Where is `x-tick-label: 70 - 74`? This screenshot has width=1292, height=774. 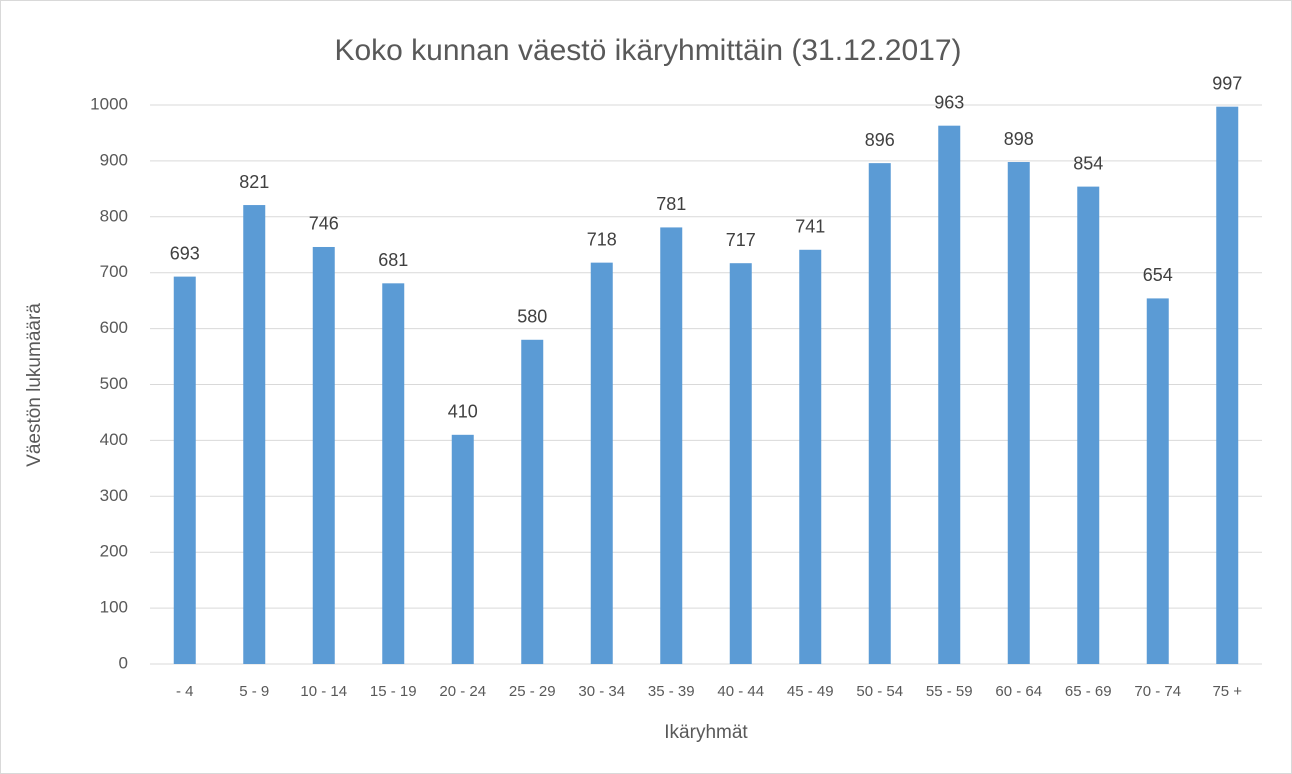
x-tick-label: 70 - 74 is located at coordinates (1157, 691).